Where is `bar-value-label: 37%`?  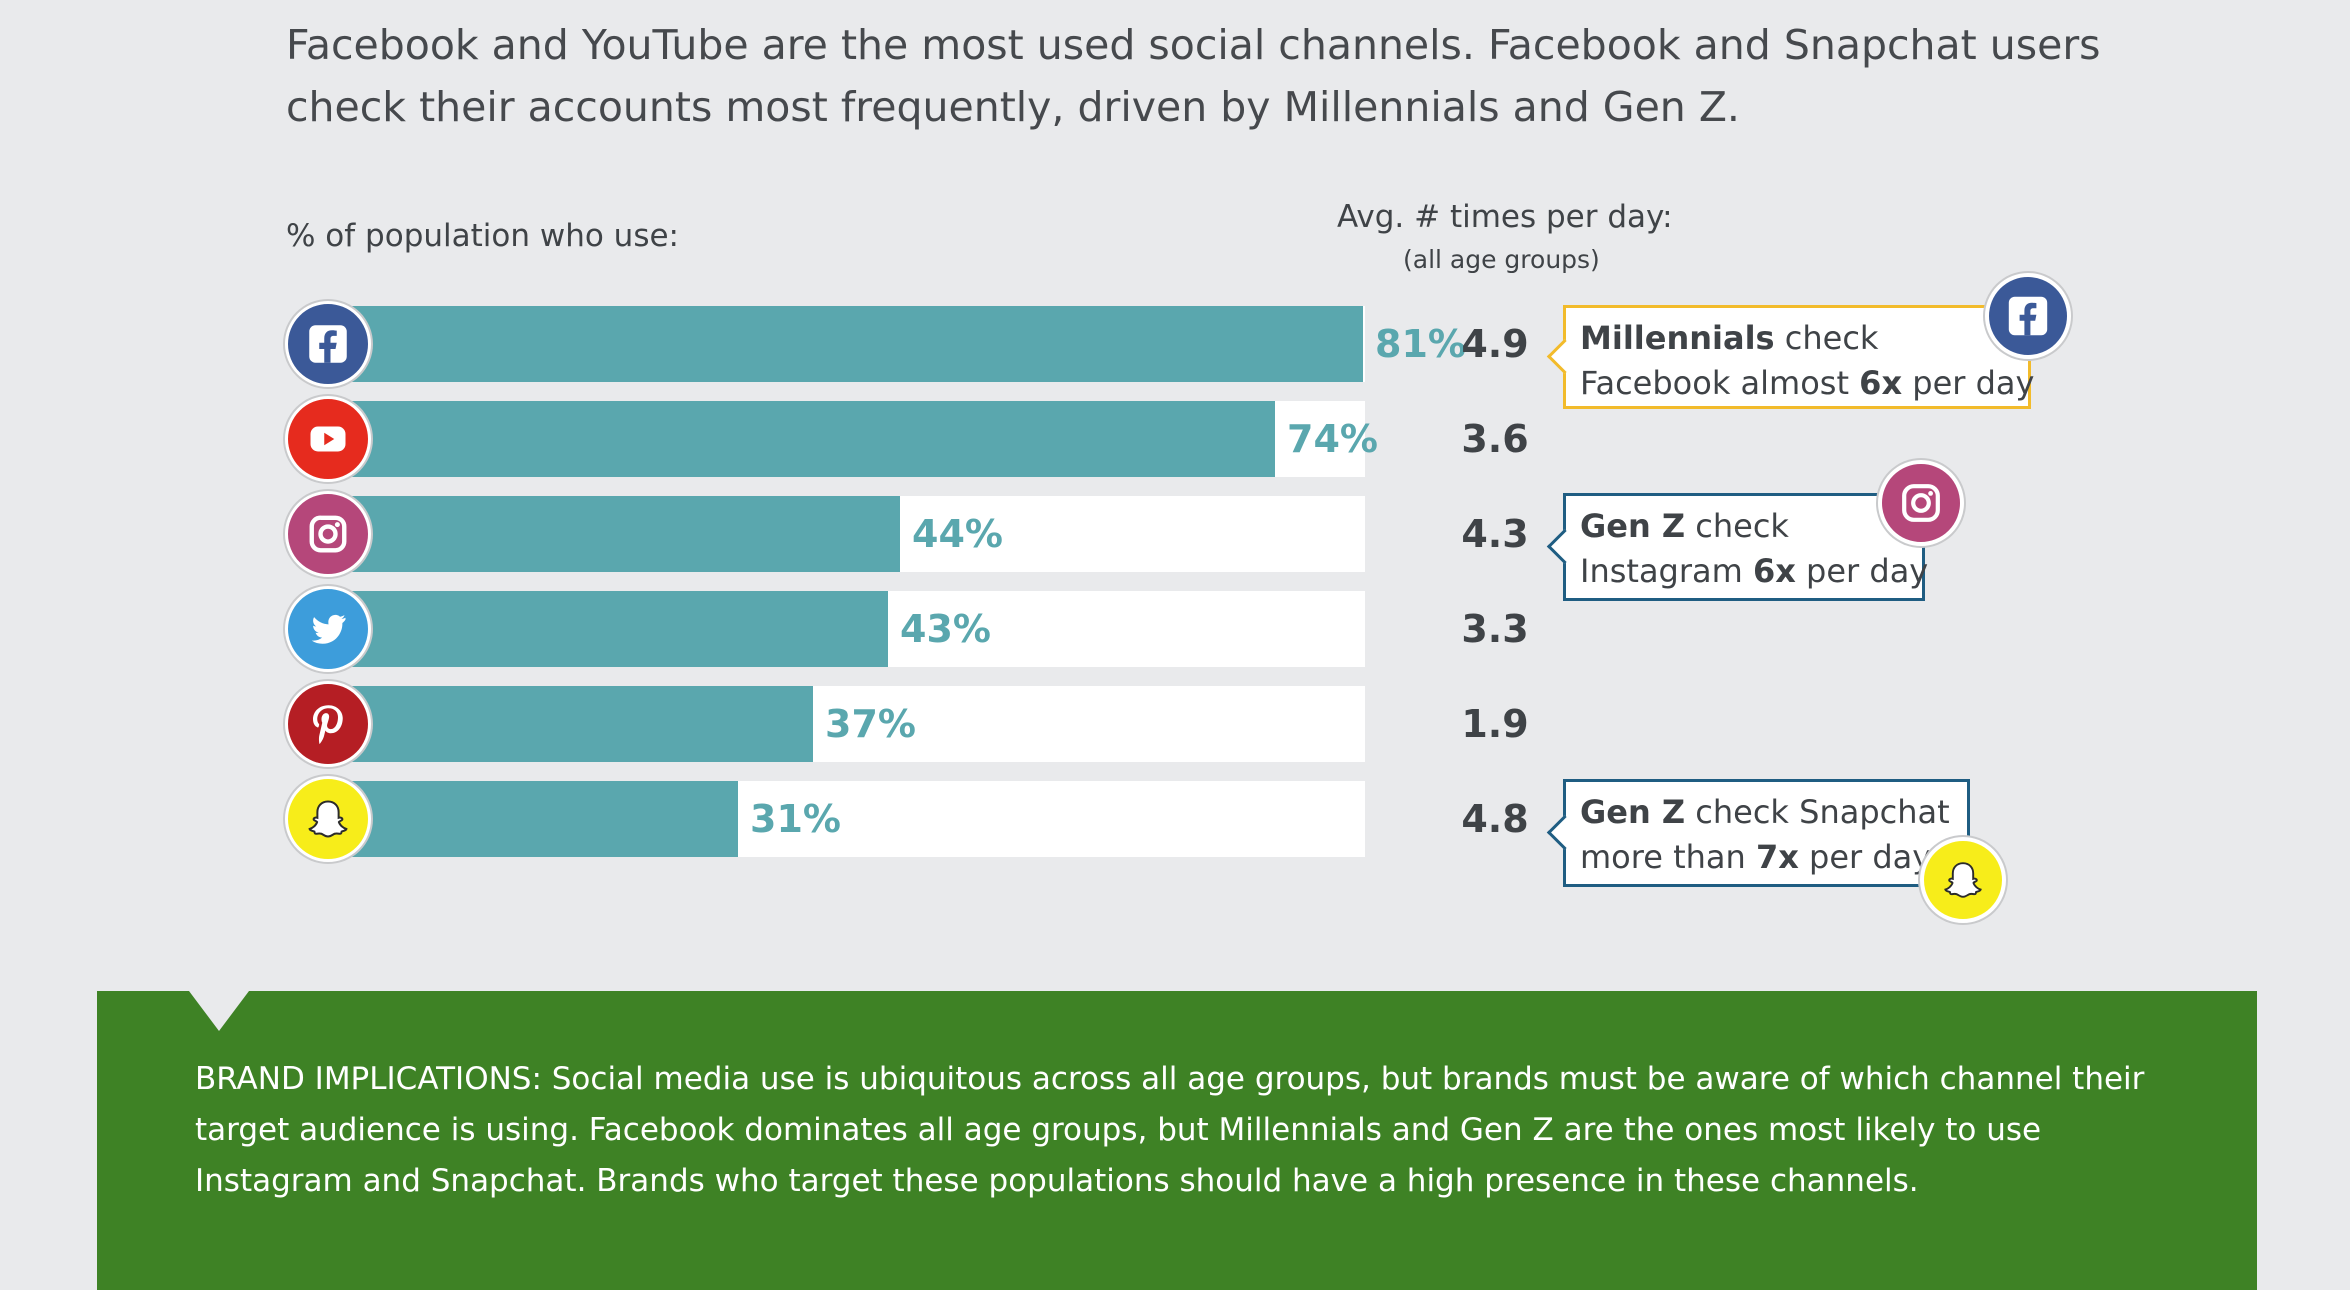
bar-value-label: 37% is located at coordinates (870, 724).